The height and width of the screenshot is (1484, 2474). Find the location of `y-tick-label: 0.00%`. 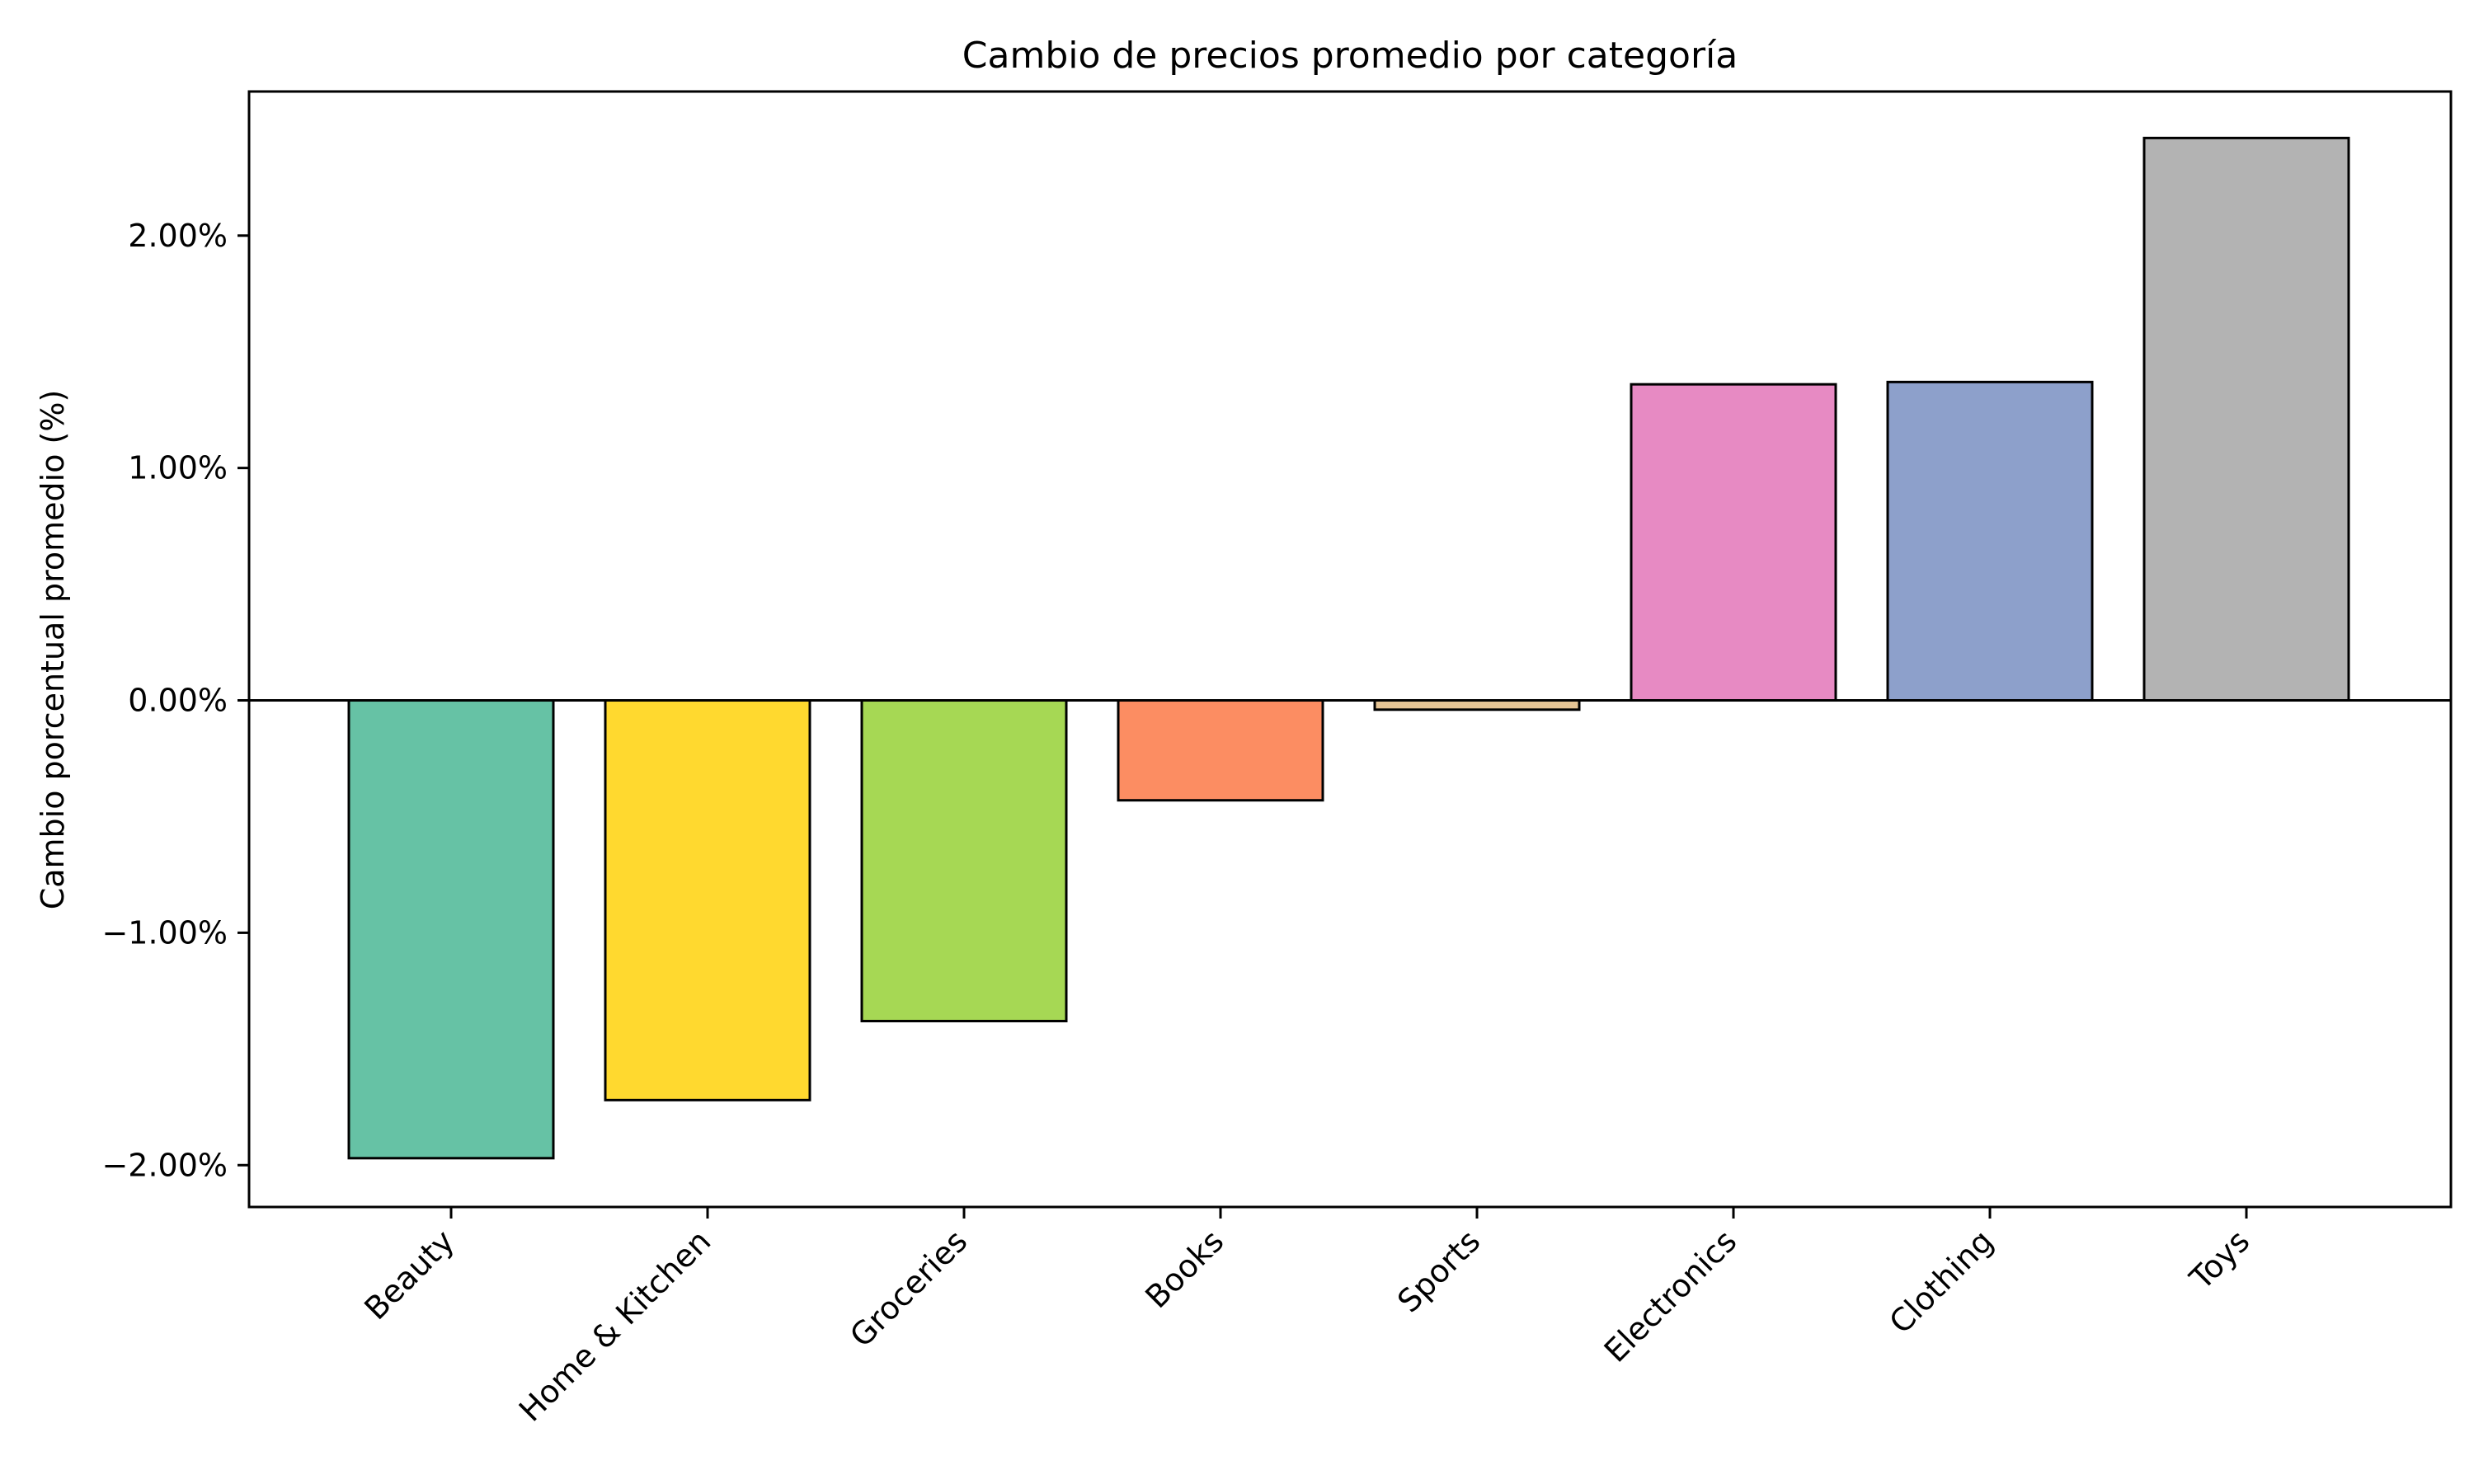

y-tick-label: 0.00% is located at coordinates (178, 701).